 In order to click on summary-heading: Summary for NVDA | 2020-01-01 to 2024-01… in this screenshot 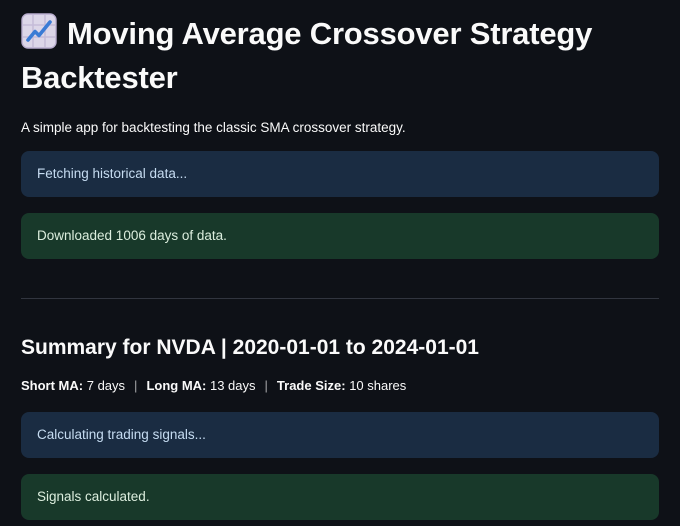, I will do `click(250, 347)`.